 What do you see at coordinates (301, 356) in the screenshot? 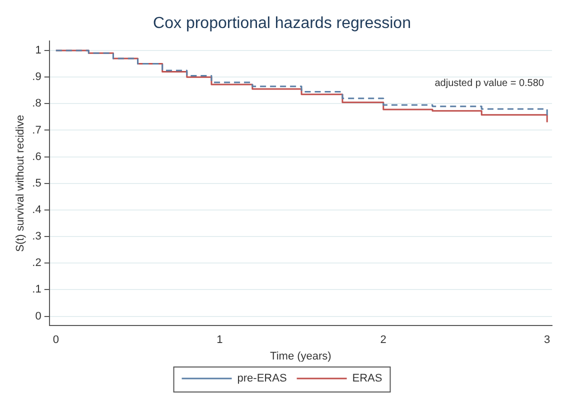
I see `x-axis-title: Time (years)` at bounding box center [301, 356].